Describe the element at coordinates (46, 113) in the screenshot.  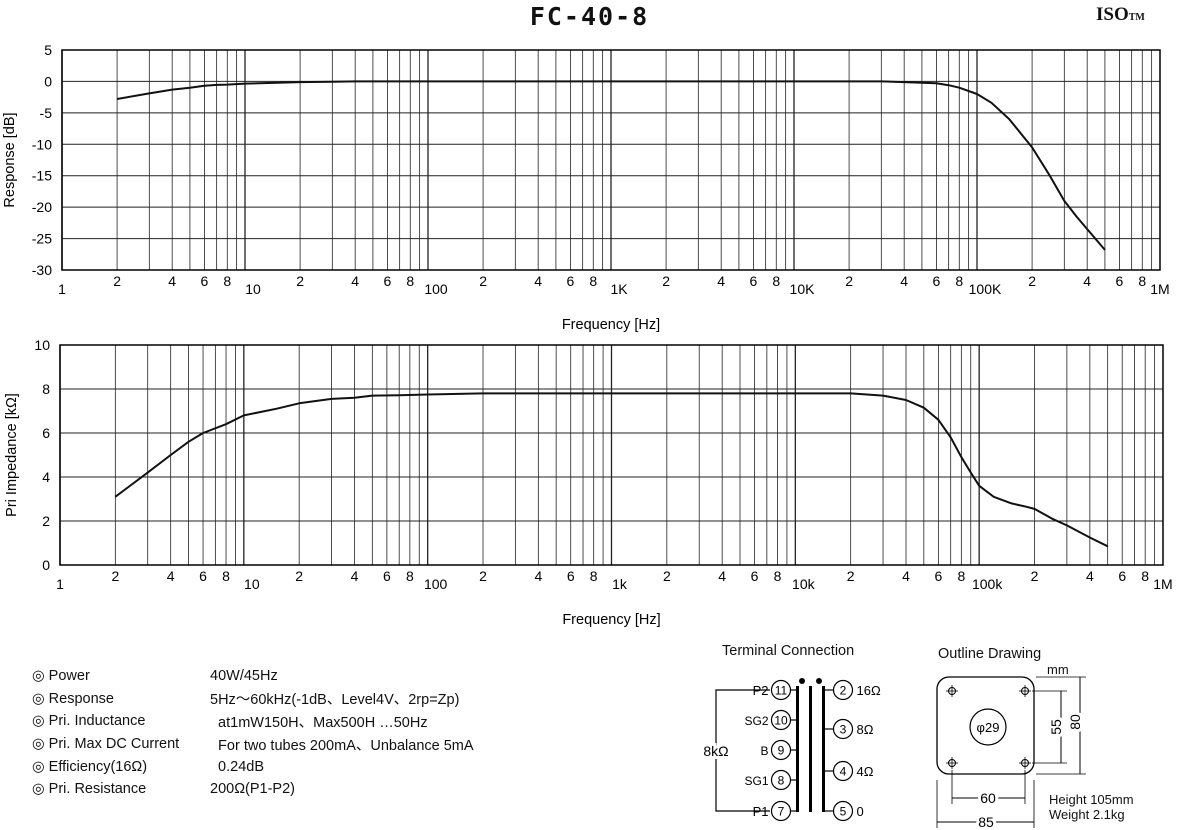
I see `y-tick-label: -5` at that location.